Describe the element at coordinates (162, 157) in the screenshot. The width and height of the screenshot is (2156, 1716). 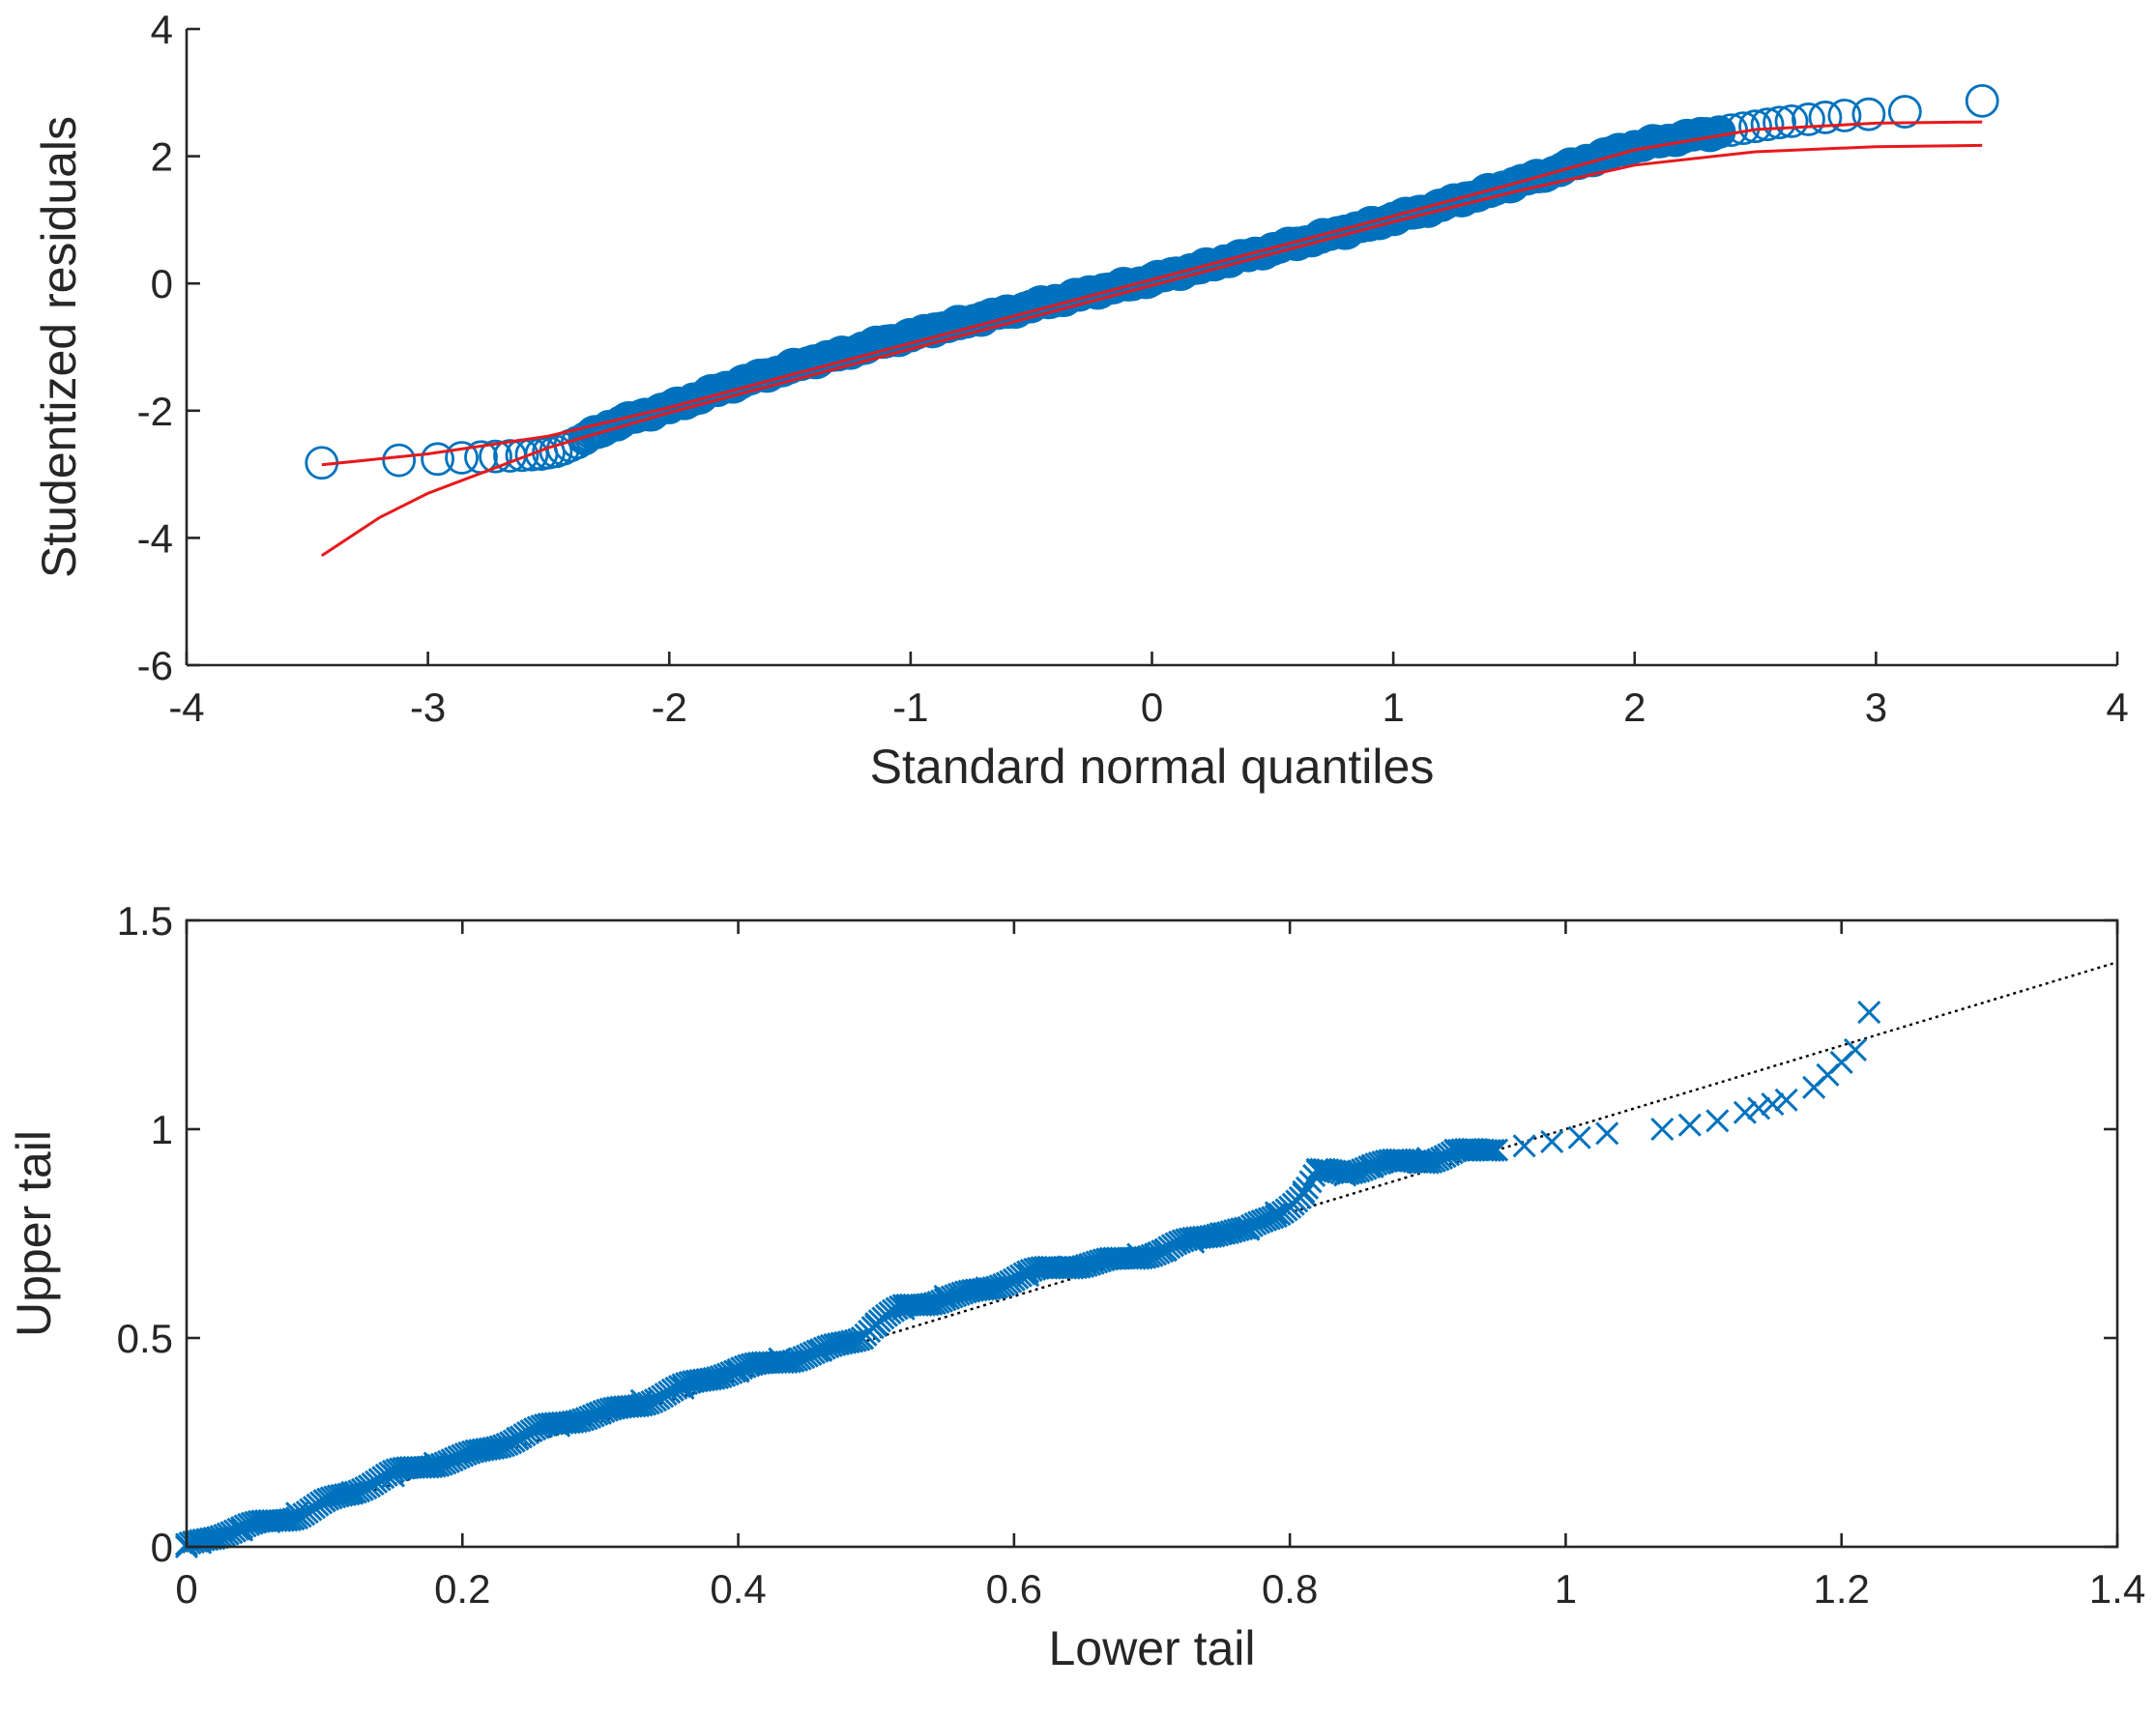
I see `y-tick-label: 2` at that location.